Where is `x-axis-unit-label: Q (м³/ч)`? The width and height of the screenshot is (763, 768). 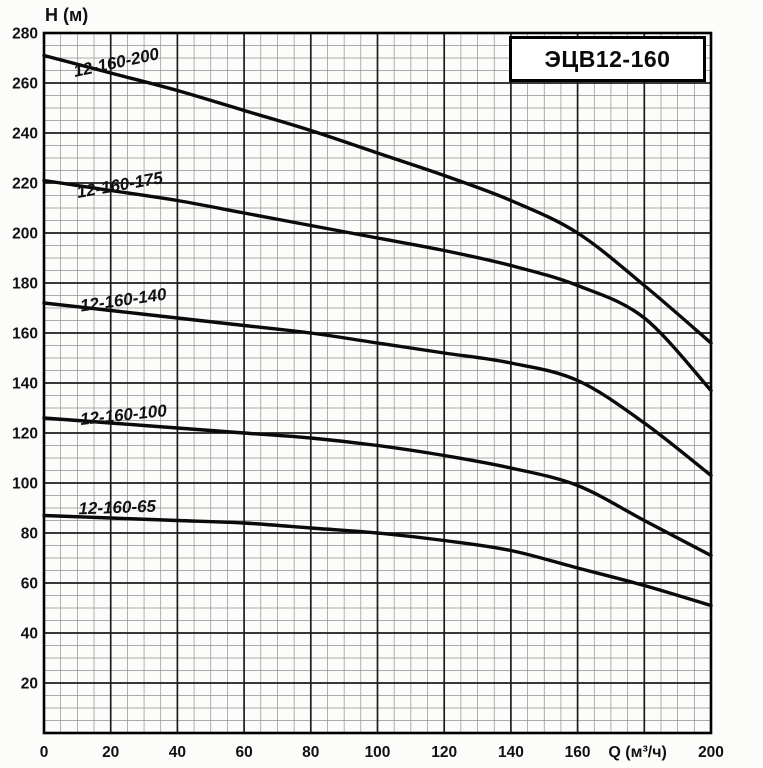
x-axis-unit-label: Q (м³/ч) is located at coordinates (637, 752).